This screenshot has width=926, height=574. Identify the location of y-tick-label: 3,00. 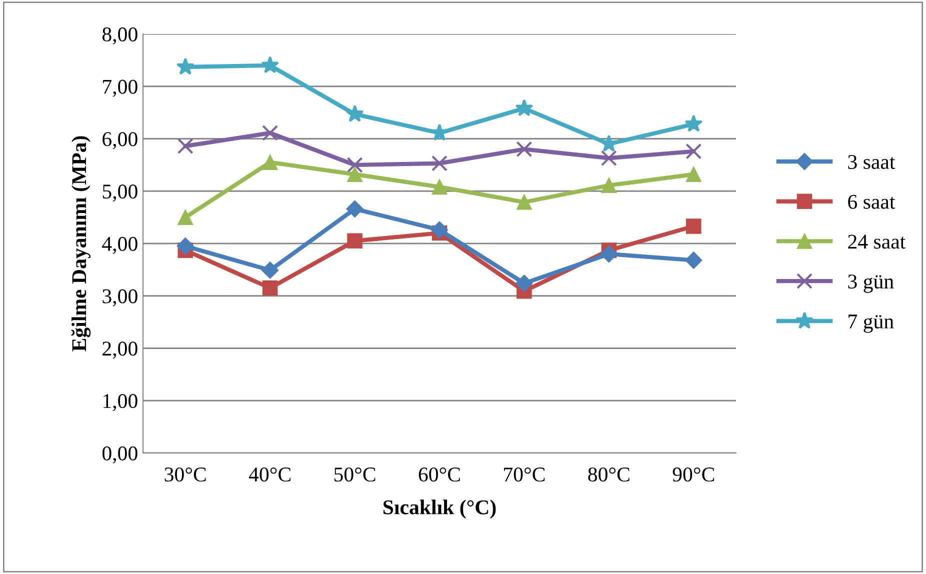
(120, 297).